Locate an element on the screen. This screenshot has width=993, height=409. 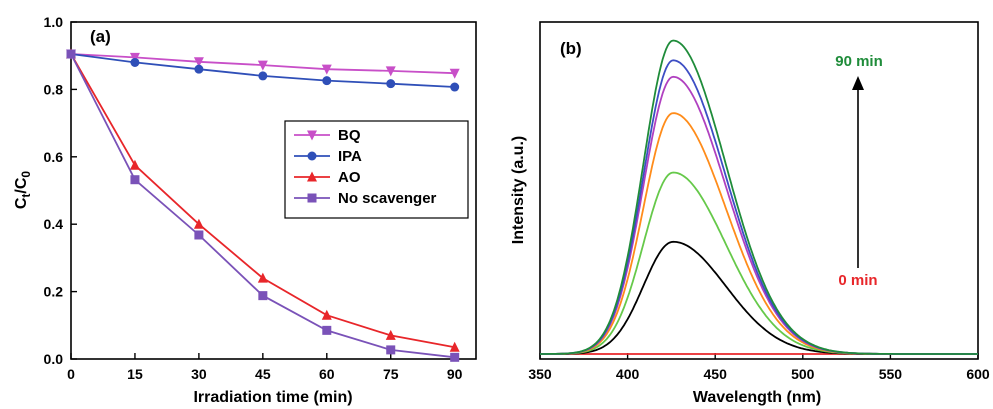
annotation-0-min: 0 min is located at coordinates (857, 280).